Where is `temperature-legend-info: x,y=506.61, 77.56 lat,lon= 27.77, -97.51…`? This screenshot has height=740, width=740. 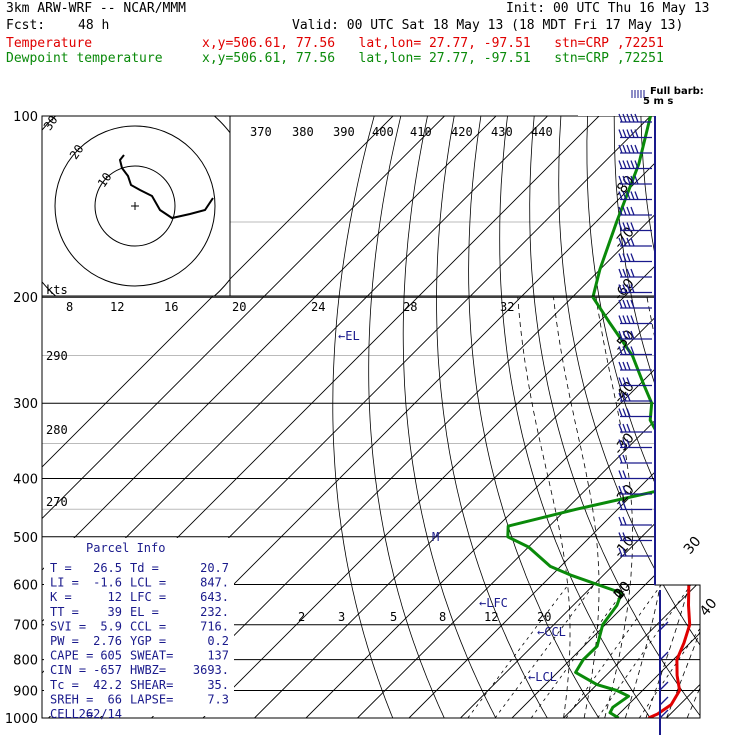
temperature-legend-info: x,y=506.61, 77.56 lat,lon= 27.77, -97.51… is located at coordinates (433, 43).